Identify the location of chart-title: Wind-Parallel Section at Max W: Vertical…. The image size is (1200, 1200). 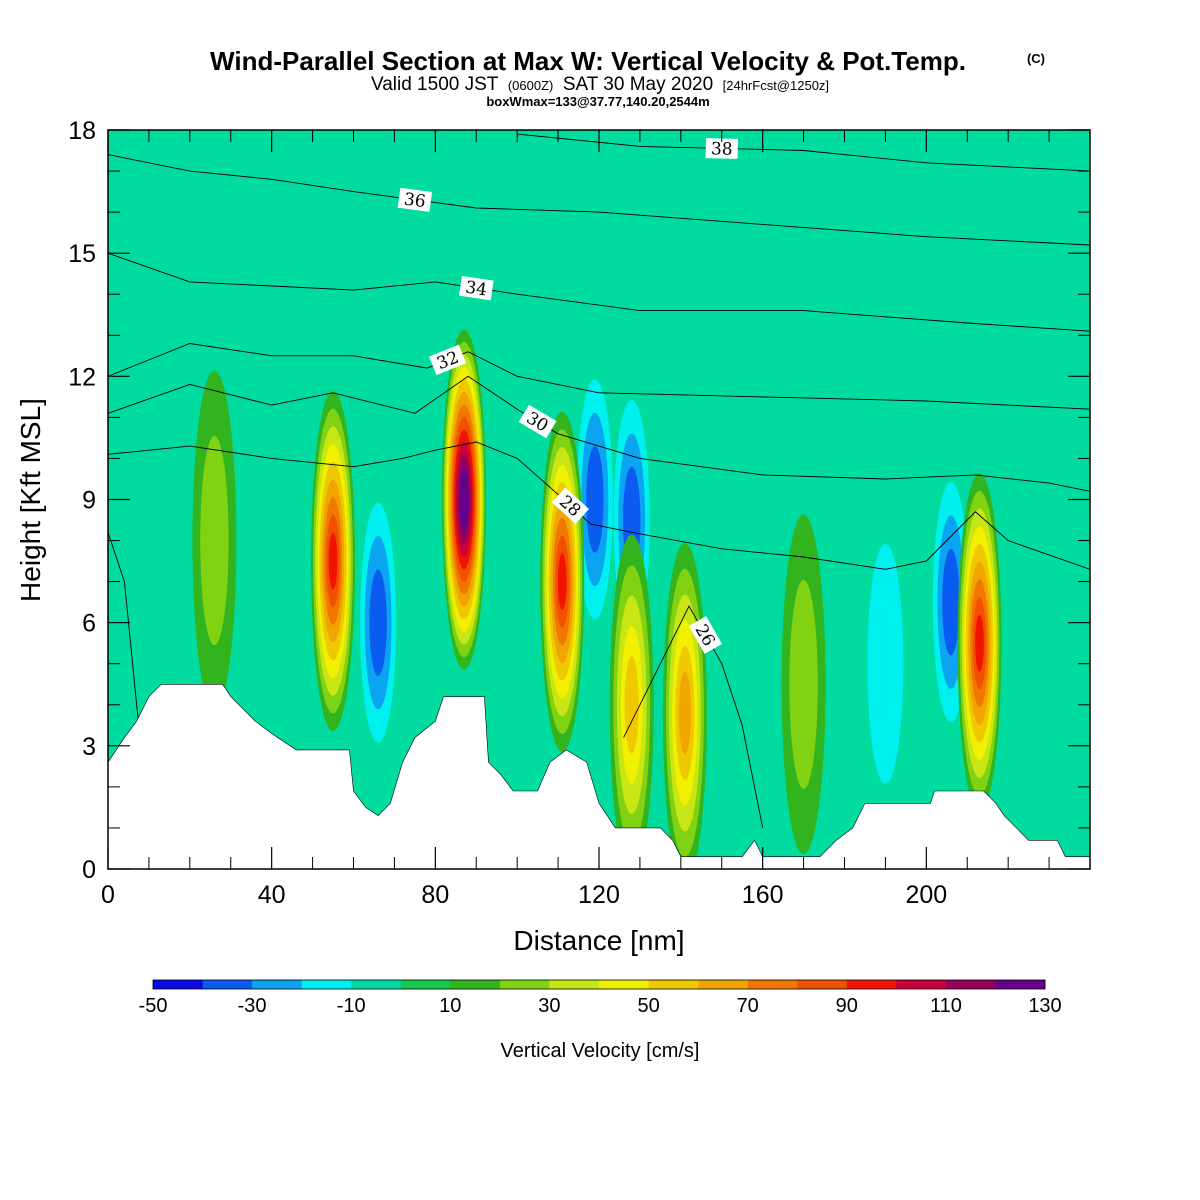
(588, 61).